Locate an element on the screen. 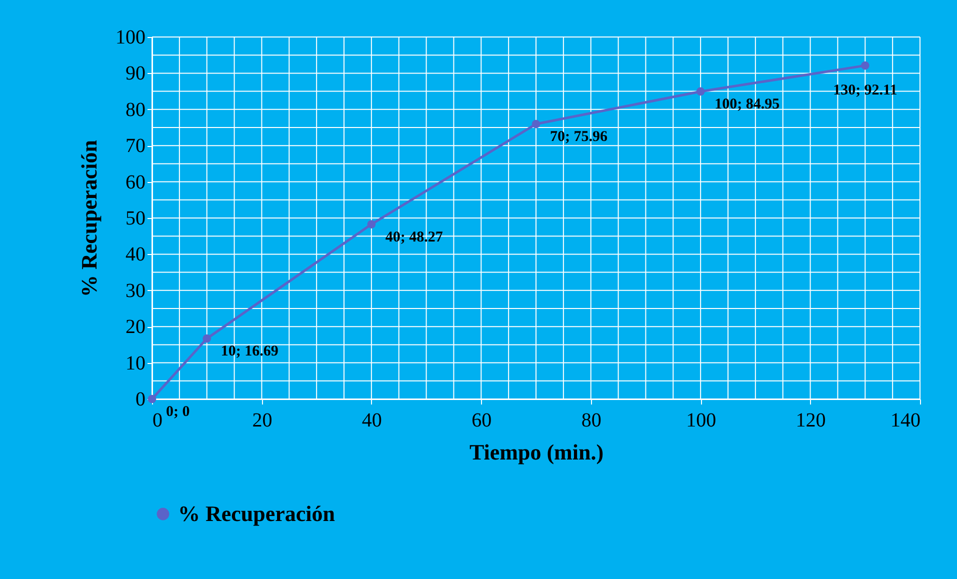  x-tick-label: 20 is located at coordinates (262, 421).